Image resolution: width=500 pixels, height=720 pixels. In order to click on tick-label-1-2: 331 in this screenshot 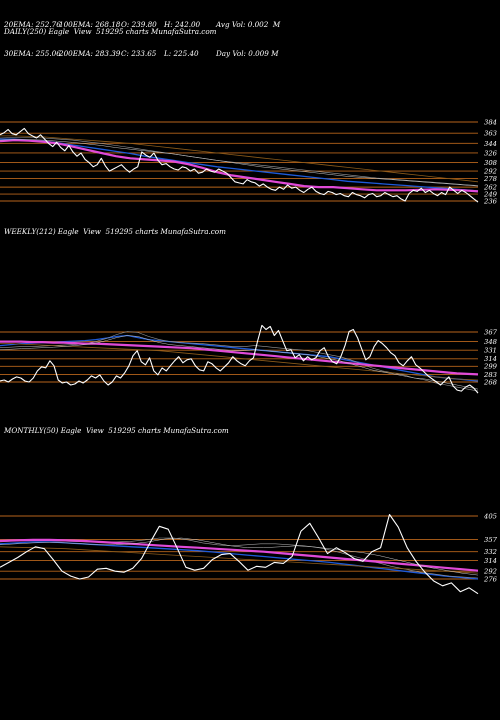, I will do `click(490, 351)`.